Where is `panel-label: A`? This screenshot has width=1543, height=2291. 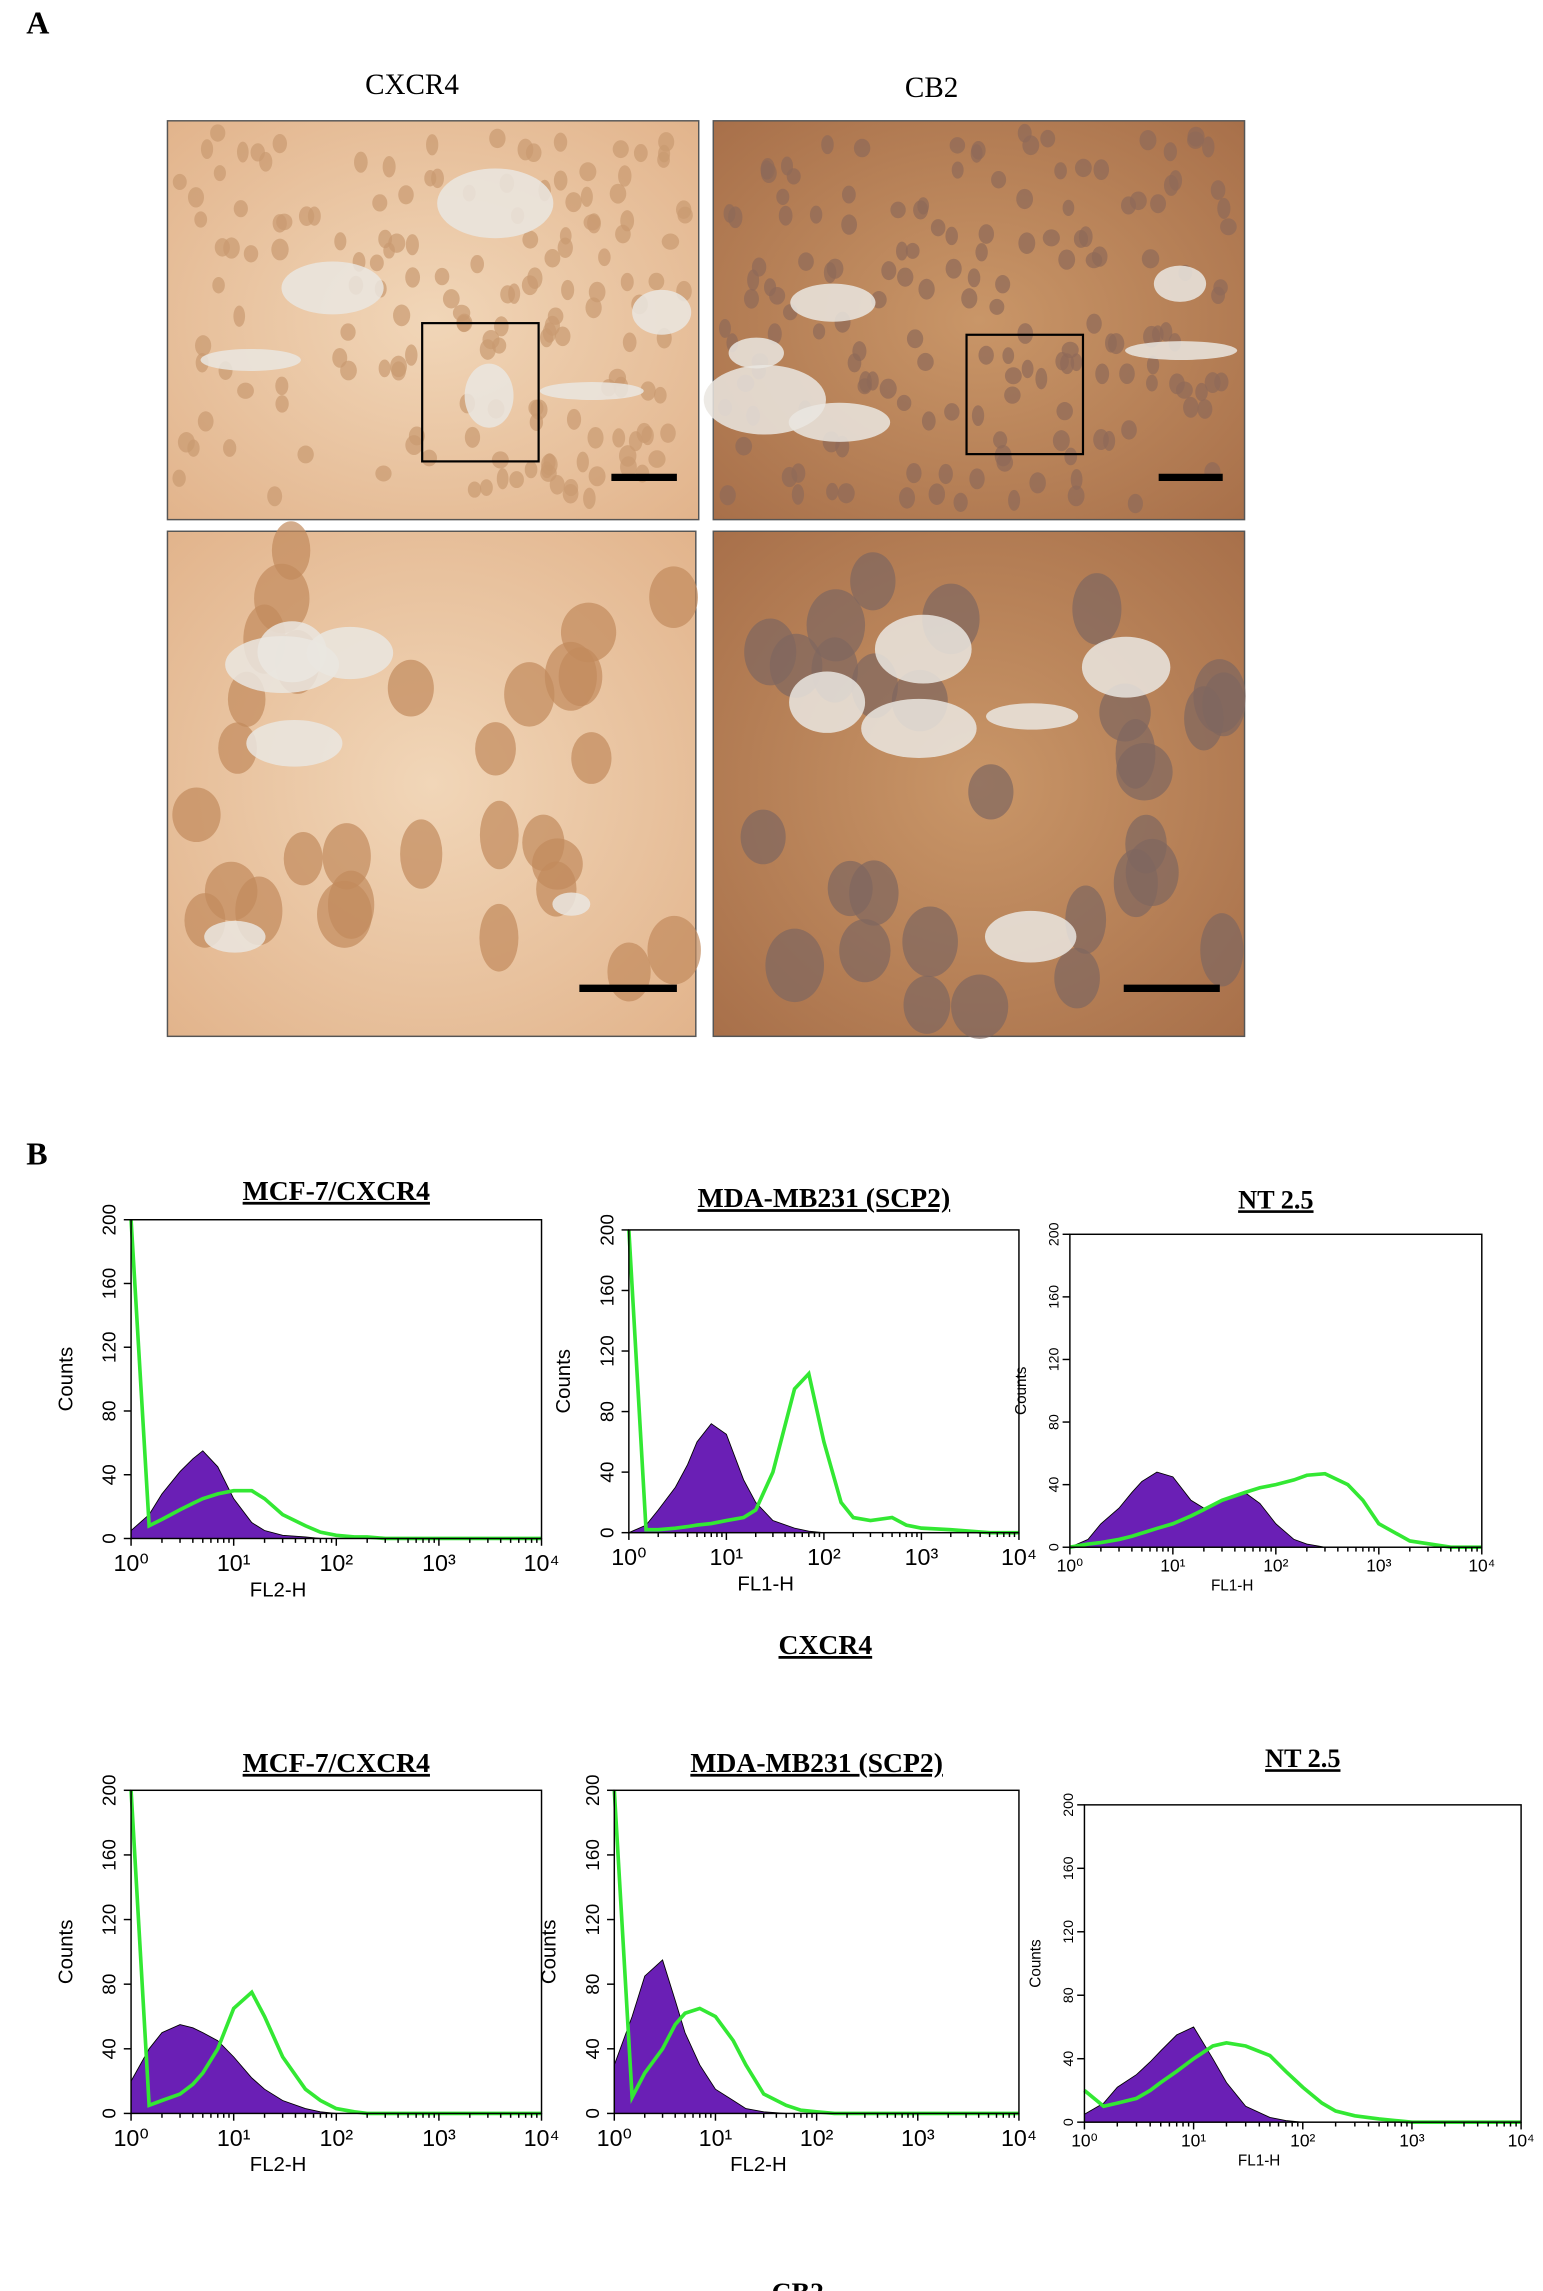
panel-label: A is located at coordinates (37, 23).